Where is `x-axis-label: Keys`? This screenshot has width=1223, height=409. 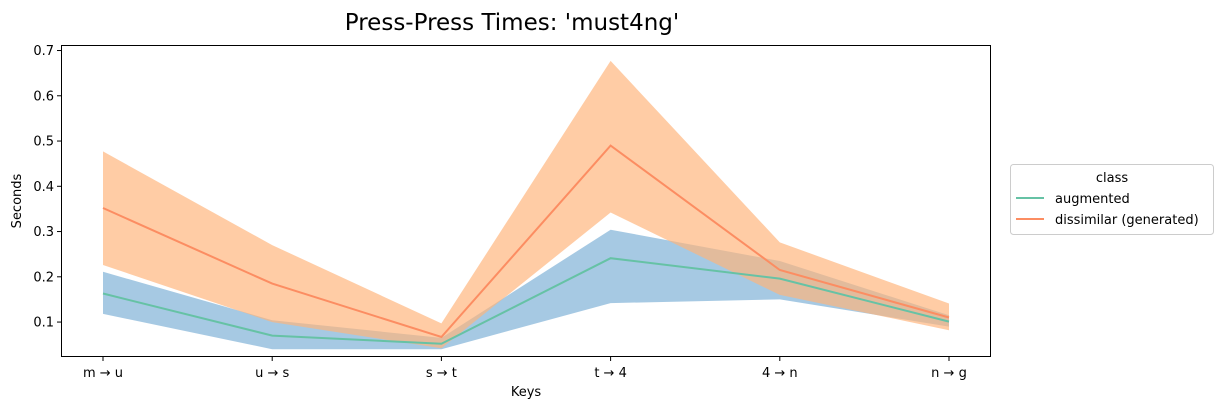 x-axis-label: Keys is located at coordinates (526, 392).